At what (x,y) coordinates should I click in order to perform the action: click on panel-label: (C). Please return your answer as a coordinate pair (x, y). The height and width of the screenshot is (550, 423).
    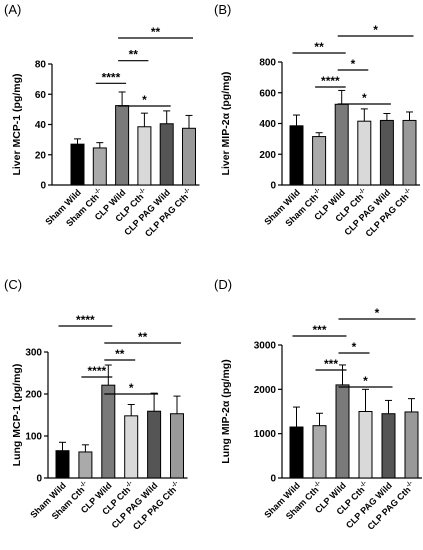
    Looking at the image, I should click on (13, 284).